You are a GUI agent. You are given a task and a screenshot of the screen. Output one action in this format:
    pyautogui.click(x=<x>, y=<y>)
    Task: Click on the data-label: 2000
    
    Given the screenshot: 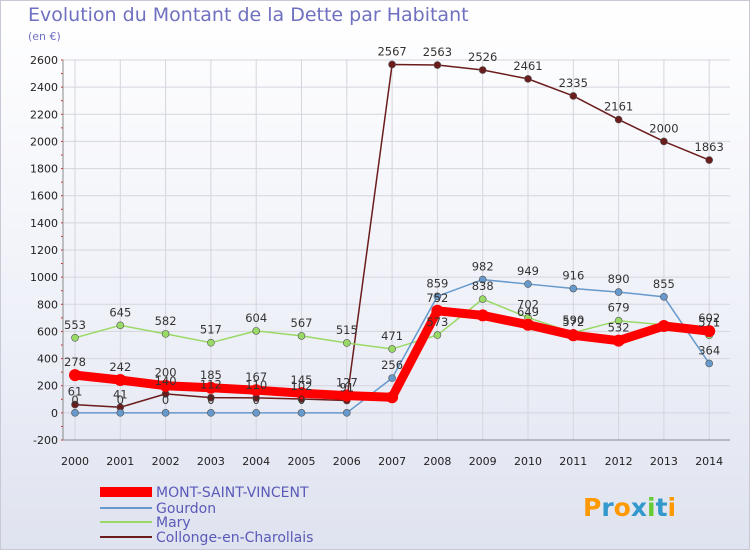 What is the action you would take?
    pyautogui.click(x=663, y=128)
    